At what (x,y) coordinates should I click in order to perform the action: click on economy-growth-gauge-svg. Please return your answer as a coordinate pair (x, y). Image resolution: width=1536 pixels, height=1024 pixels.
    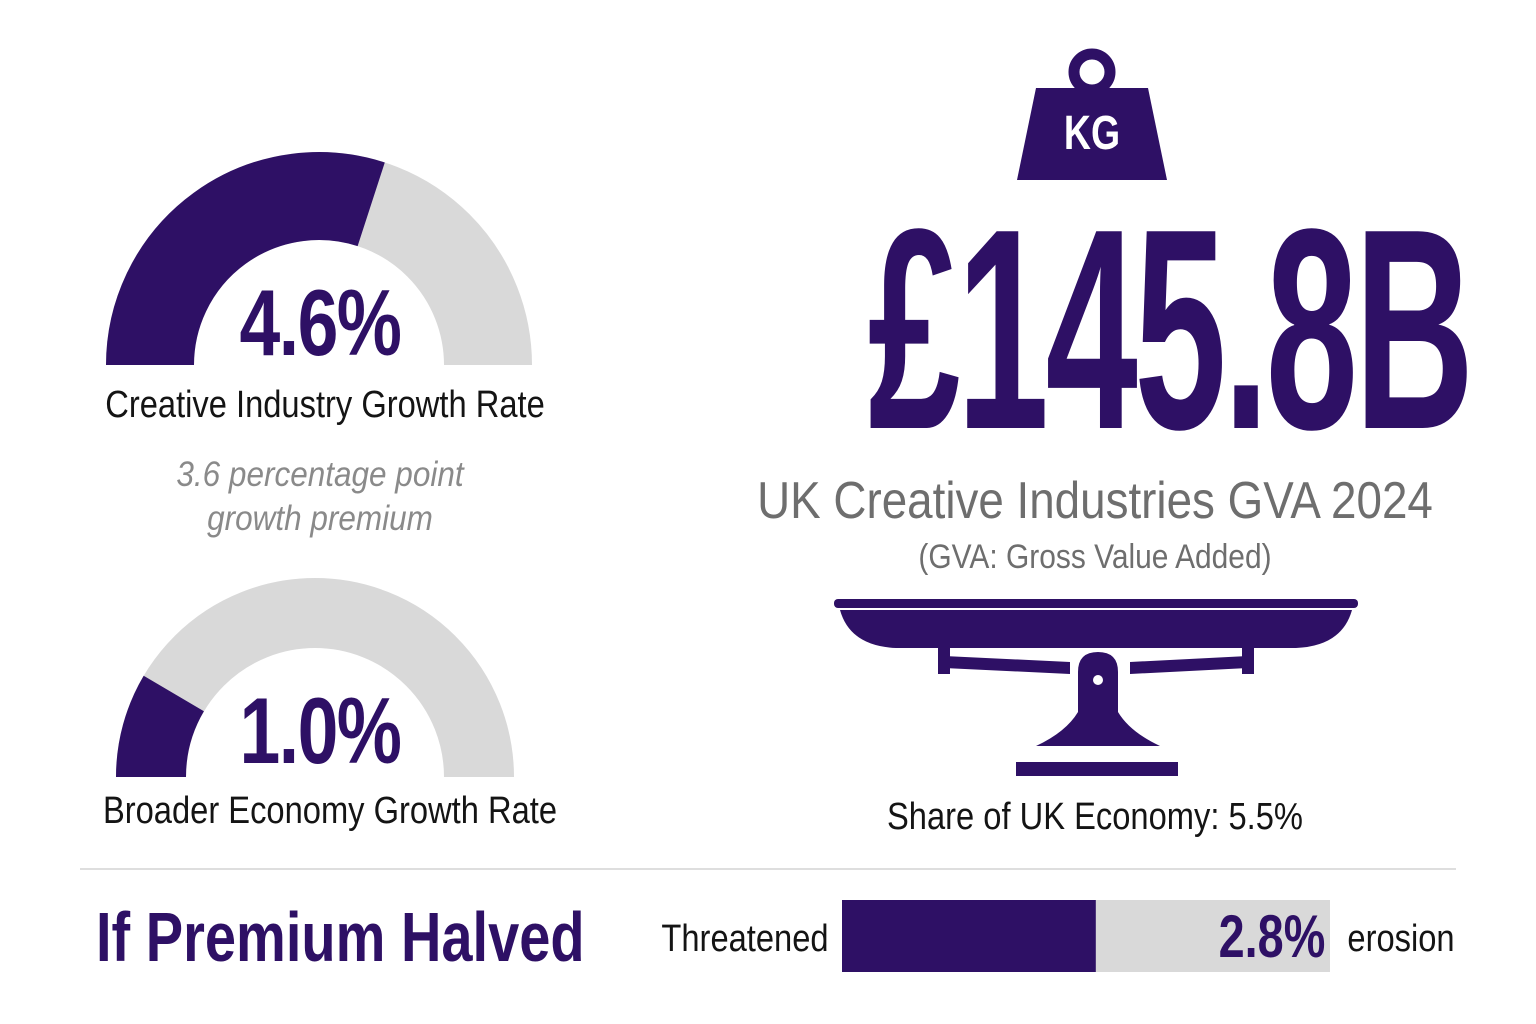
    Looking at the image, I should click on (314, 678).